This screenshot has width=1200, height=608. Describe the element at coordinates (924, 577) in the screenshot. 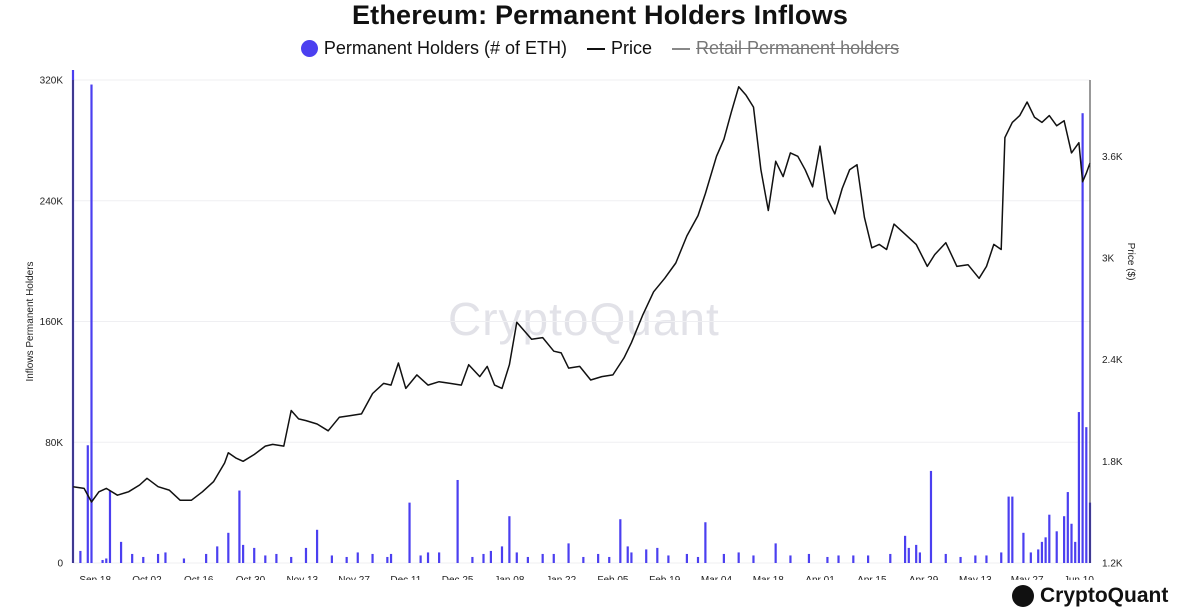

I see `x-tick-label: Apr 29` at that location.